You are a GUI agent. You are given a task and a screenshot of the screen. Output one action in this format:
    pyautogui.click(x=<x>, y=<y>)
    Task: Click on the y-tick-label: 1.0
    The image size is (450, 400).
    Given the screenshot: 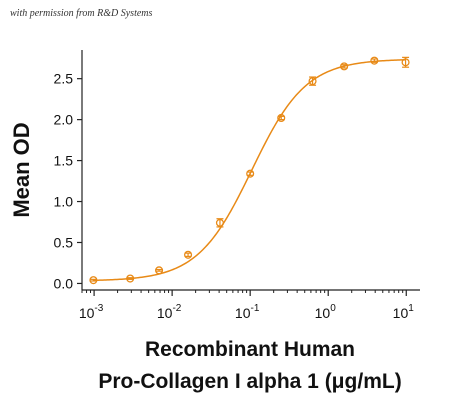 What is the action you would take?
    pyautogui.click(x=64, y=202)
    